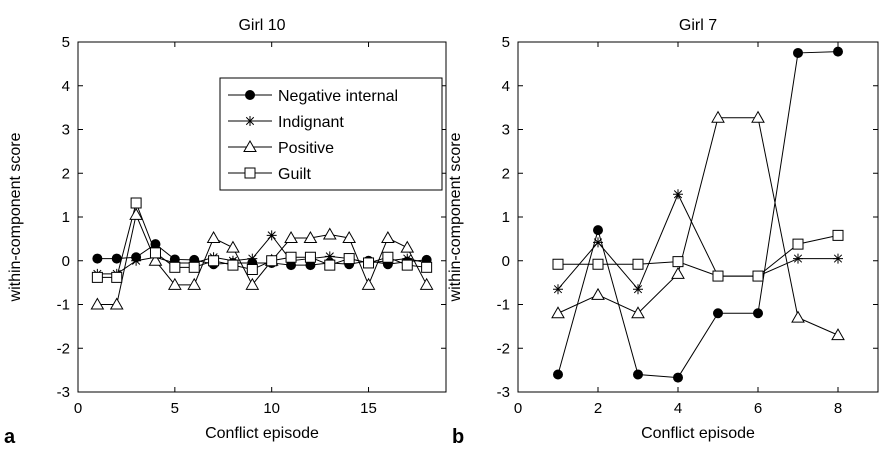 This screenshot has width=888, height=449. I want to click on y-tick-label: -2, so click(63, 348).